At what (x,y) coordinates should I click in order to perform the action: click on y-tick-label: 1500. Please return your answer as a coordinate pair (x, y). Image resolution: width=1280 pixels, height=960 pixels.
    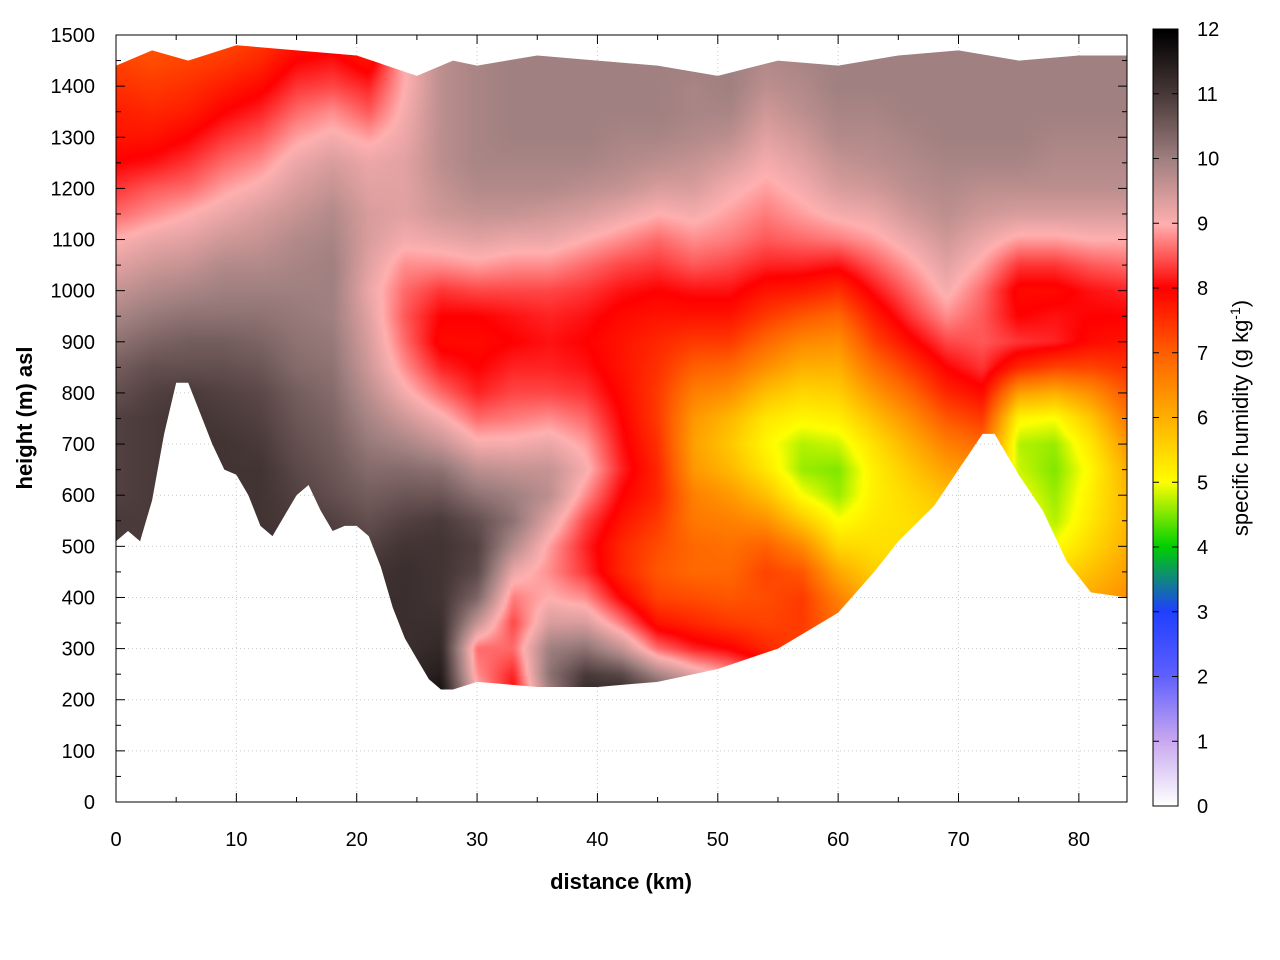
    Looking at the image, I should click on (73, 36).